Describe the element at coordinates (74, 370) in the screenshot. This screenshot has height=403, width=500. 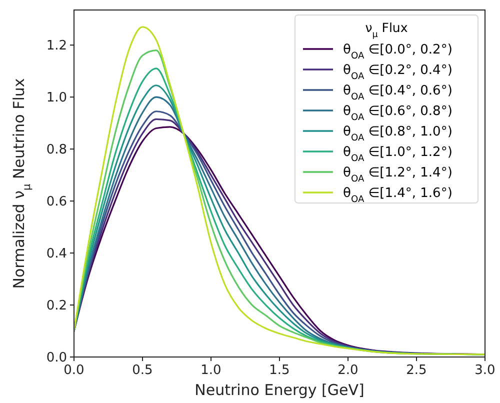
I see `x-tick-label: 0.0` at that location.